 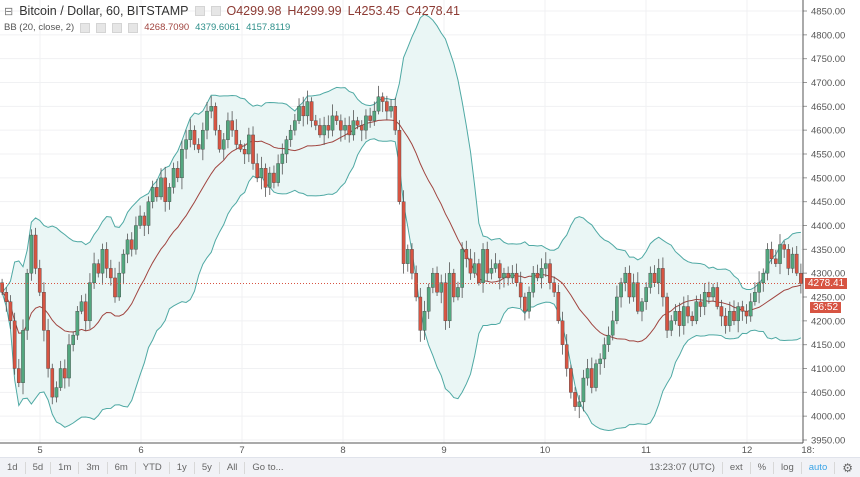 What do you see at coordinates (93, 467) in the screenshot?
I see `range-3m: 3m` at bounding box center [93, 467].